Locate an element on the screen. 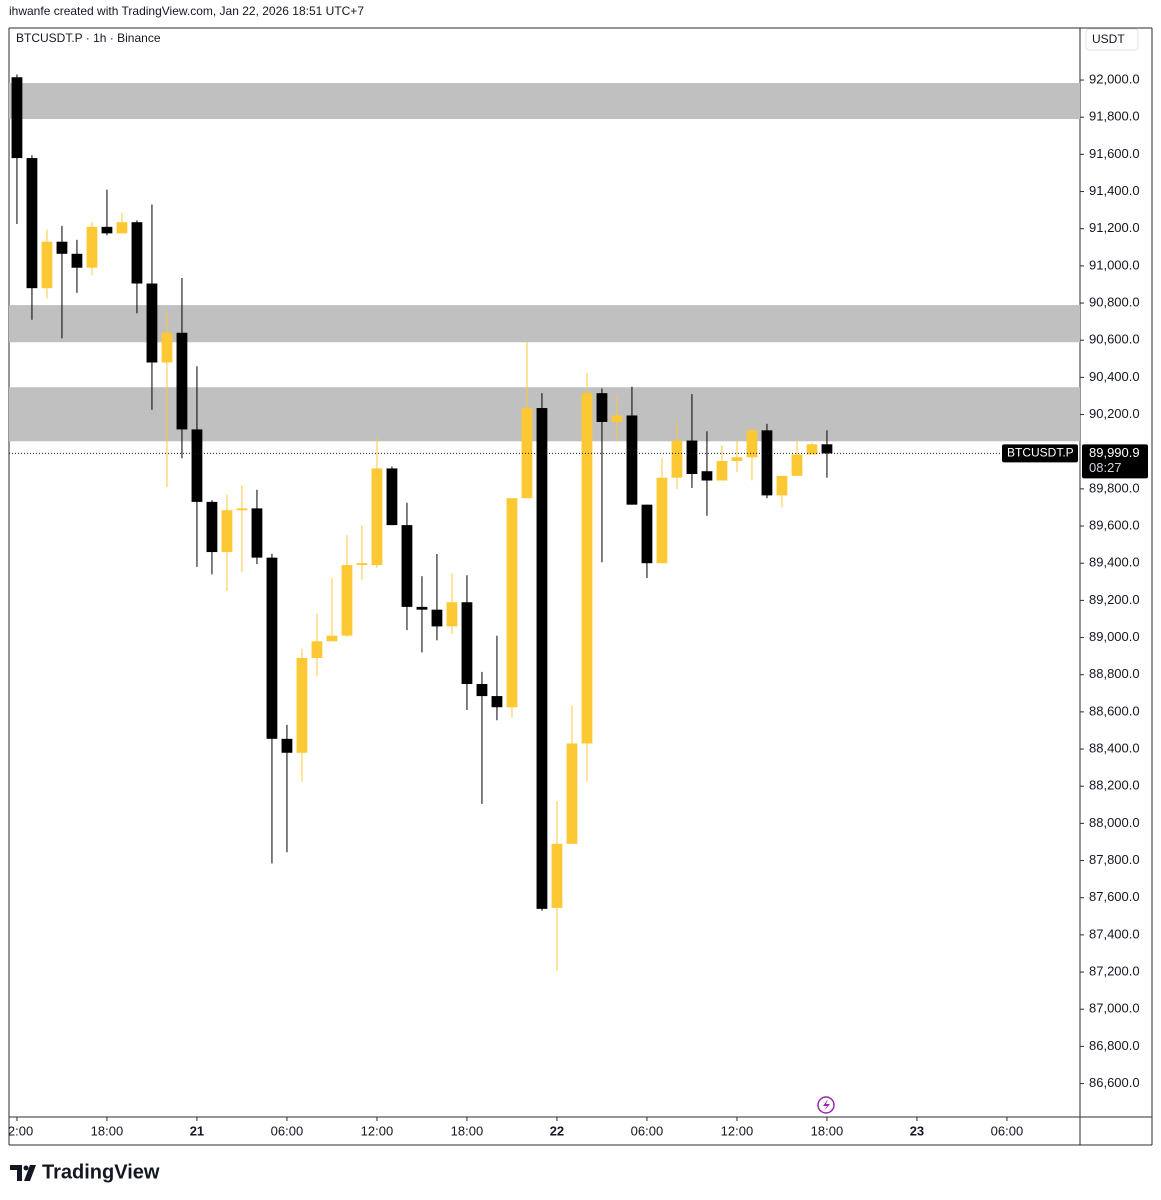 This screenshot has width=1161, height=1200. y-tick-label: 88,400.0 is located at coordinates (1114, 747).